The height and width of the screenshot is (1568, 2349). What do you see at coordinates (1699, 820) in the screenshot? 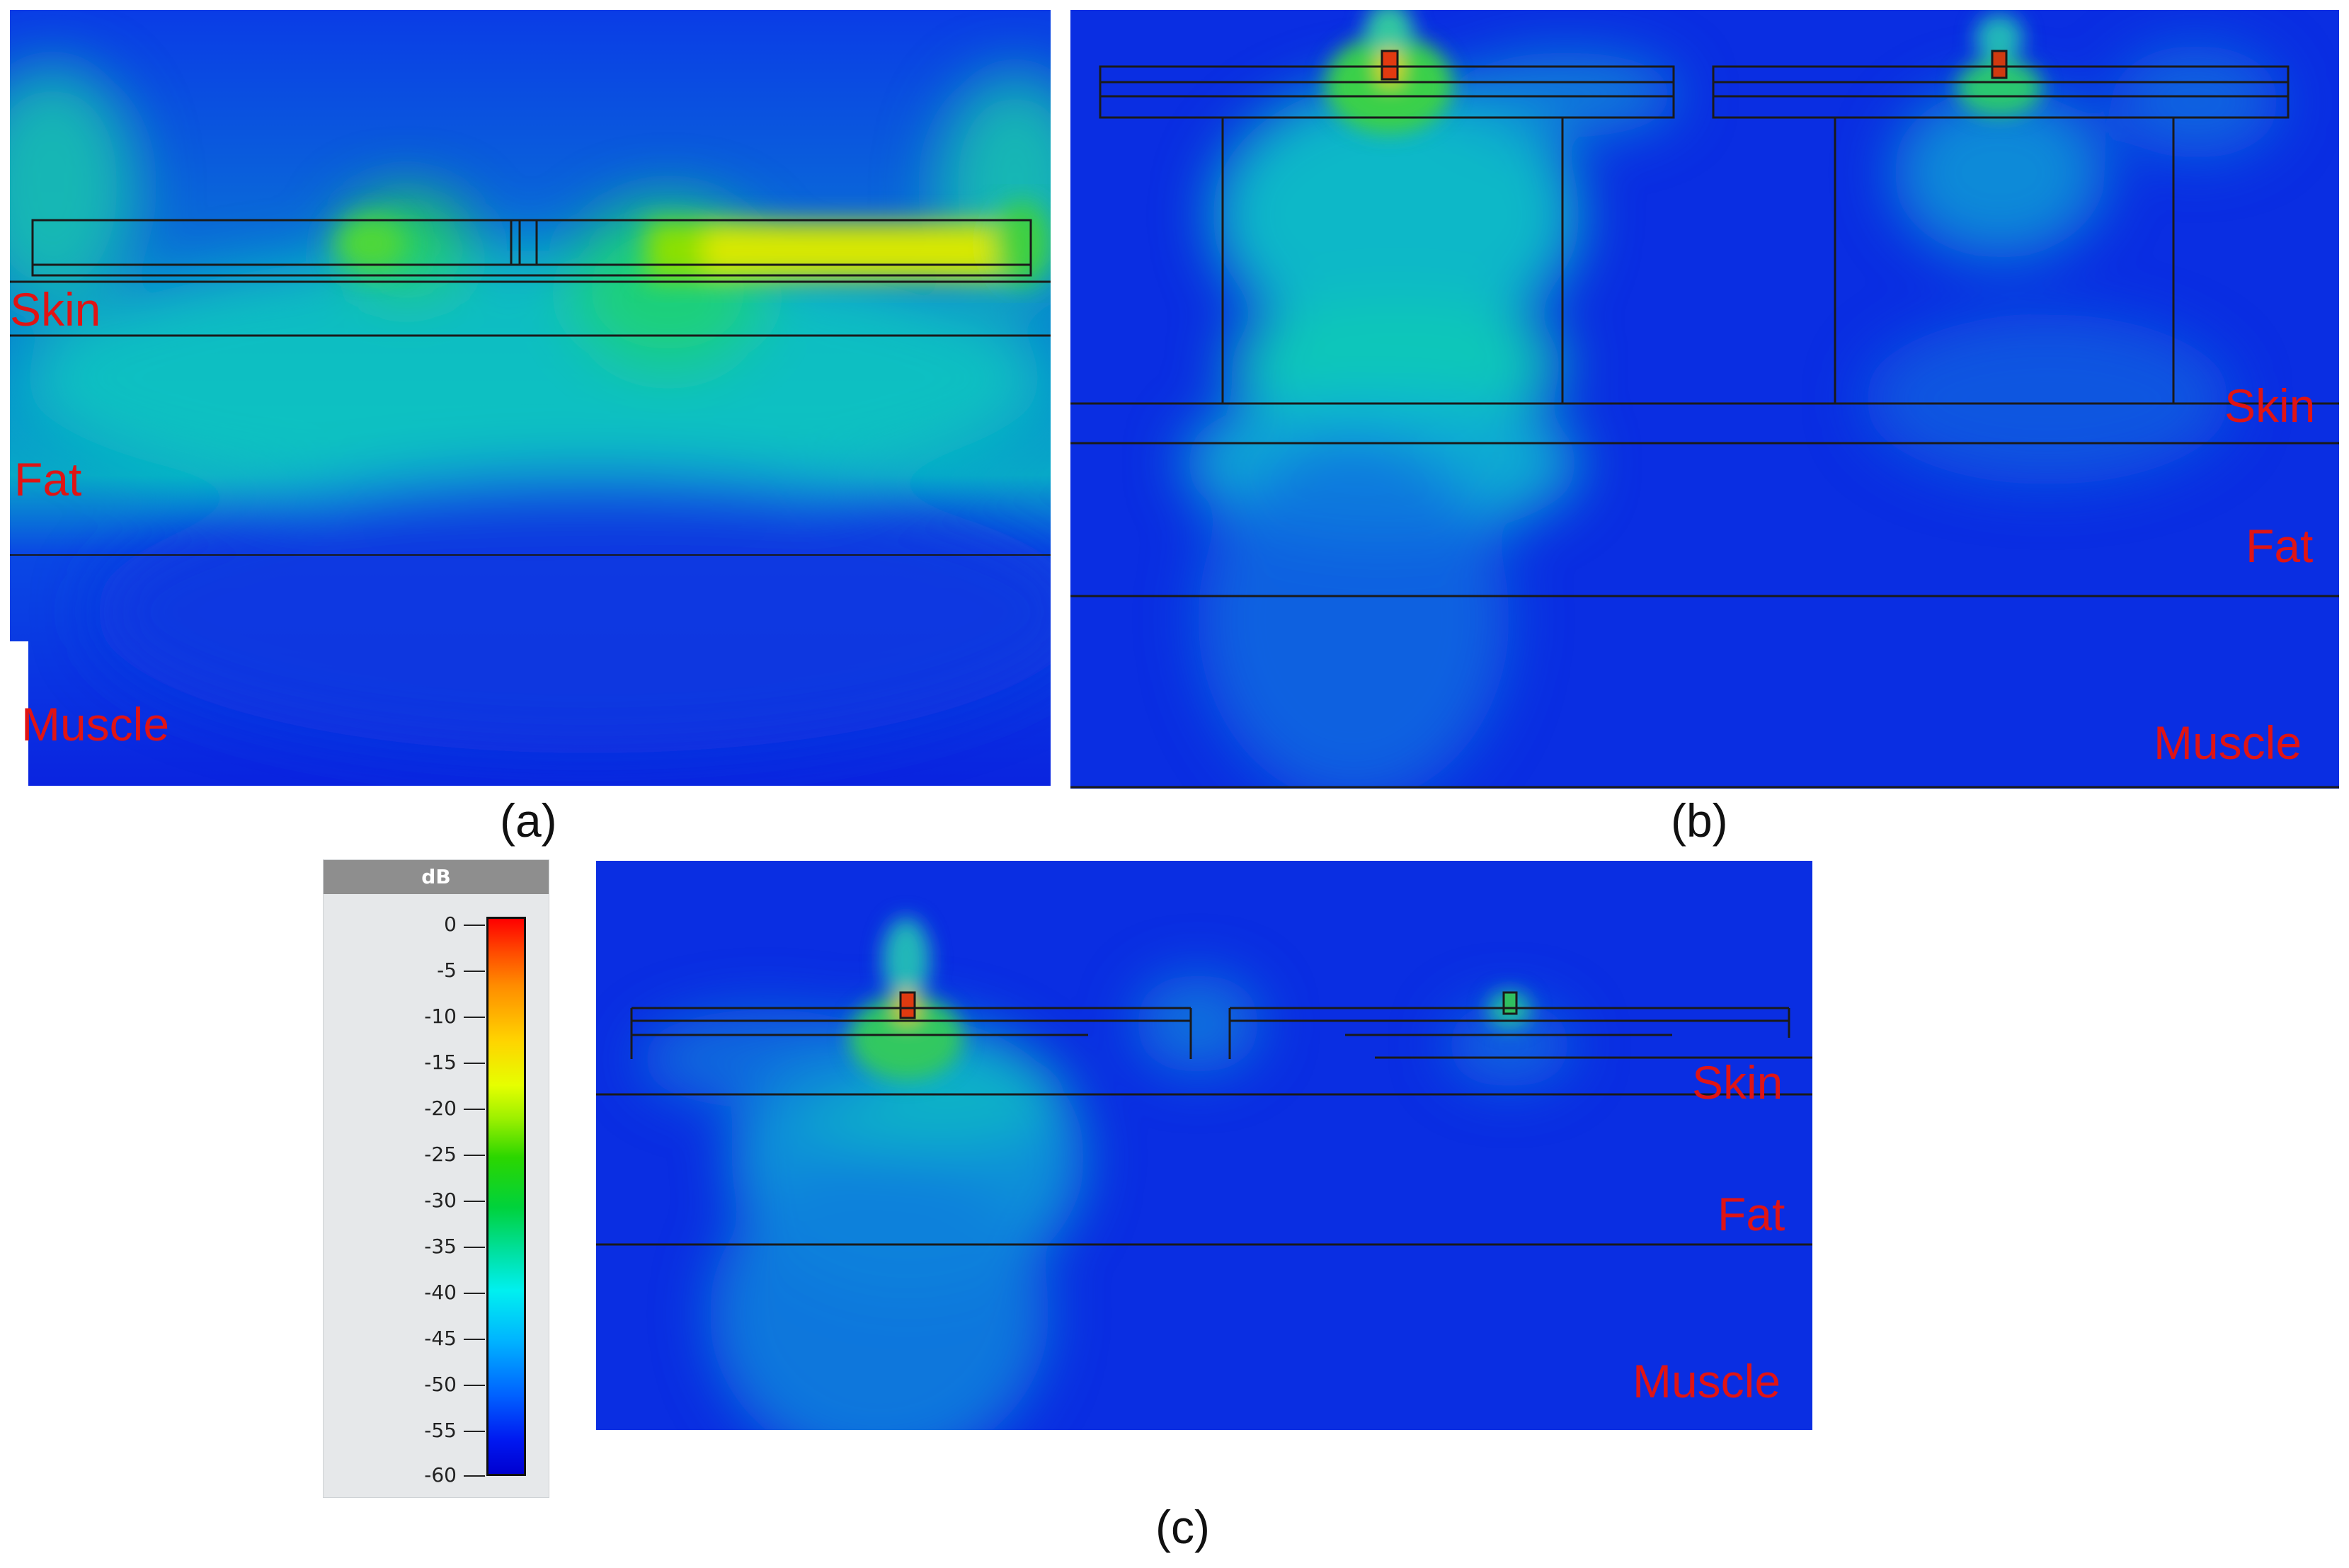
I see `panel-b-caption: (b)` at bounding box center [1699, 820].